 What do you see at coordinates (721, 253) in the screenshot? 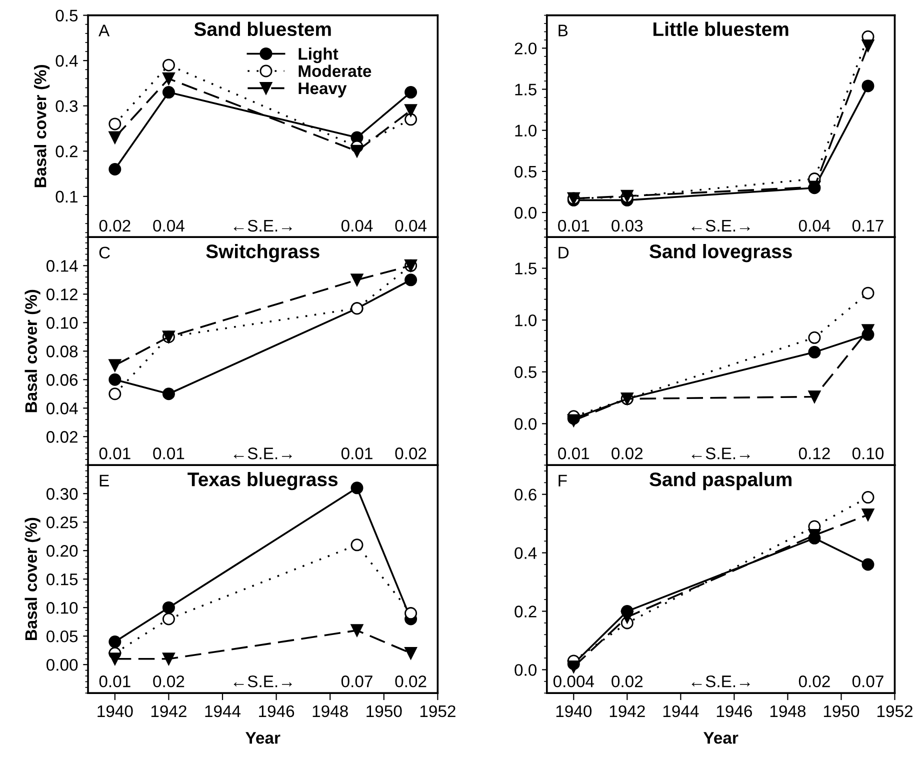
I see `chart-title: Sand lovegrass` at bounding box center [721, 253].